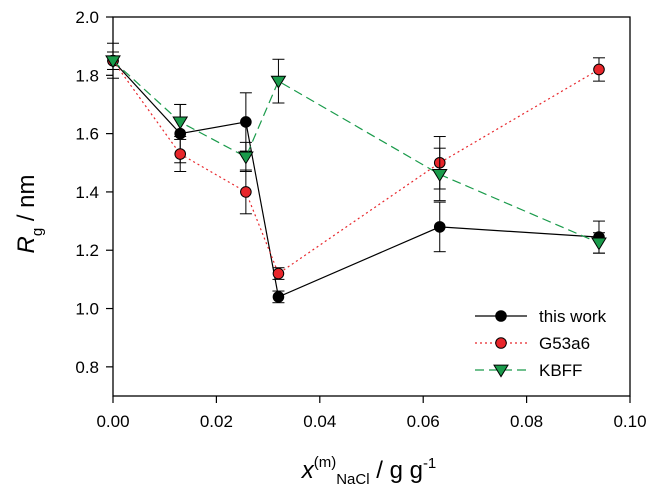  I want to click on x-tick-label: 0.02, so click(216, 421).